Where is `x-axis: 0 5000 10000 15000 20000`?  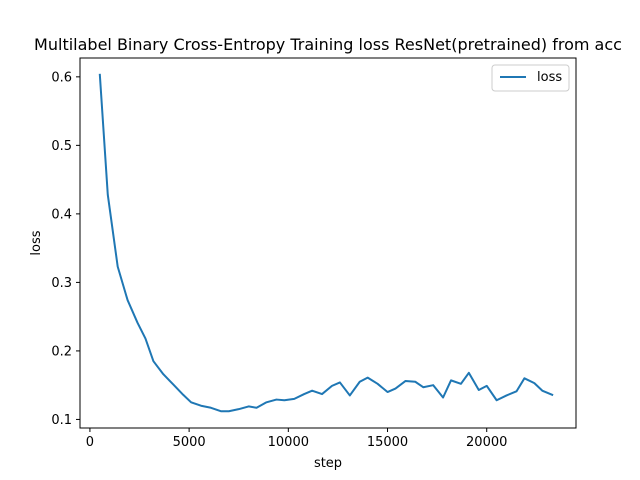
x-axis: 0 5000 10000 15000 20000 is located at coordinates (296, 439).